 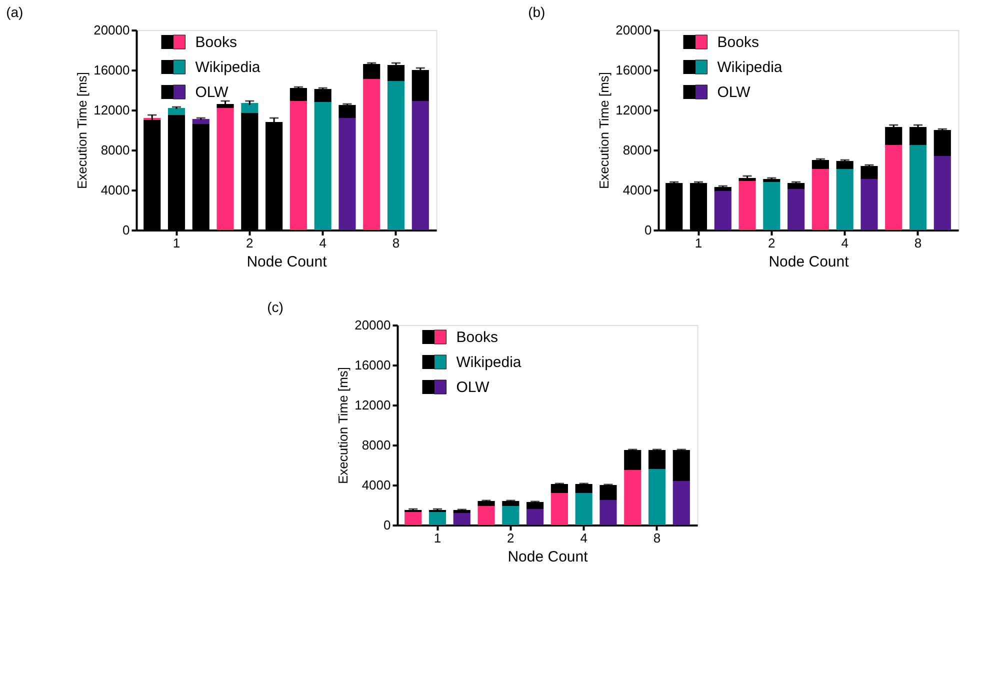 What do you see at coordinates (537, 12) in the screenshot?
I see `text: (b)` at bounding box center [537, 12].